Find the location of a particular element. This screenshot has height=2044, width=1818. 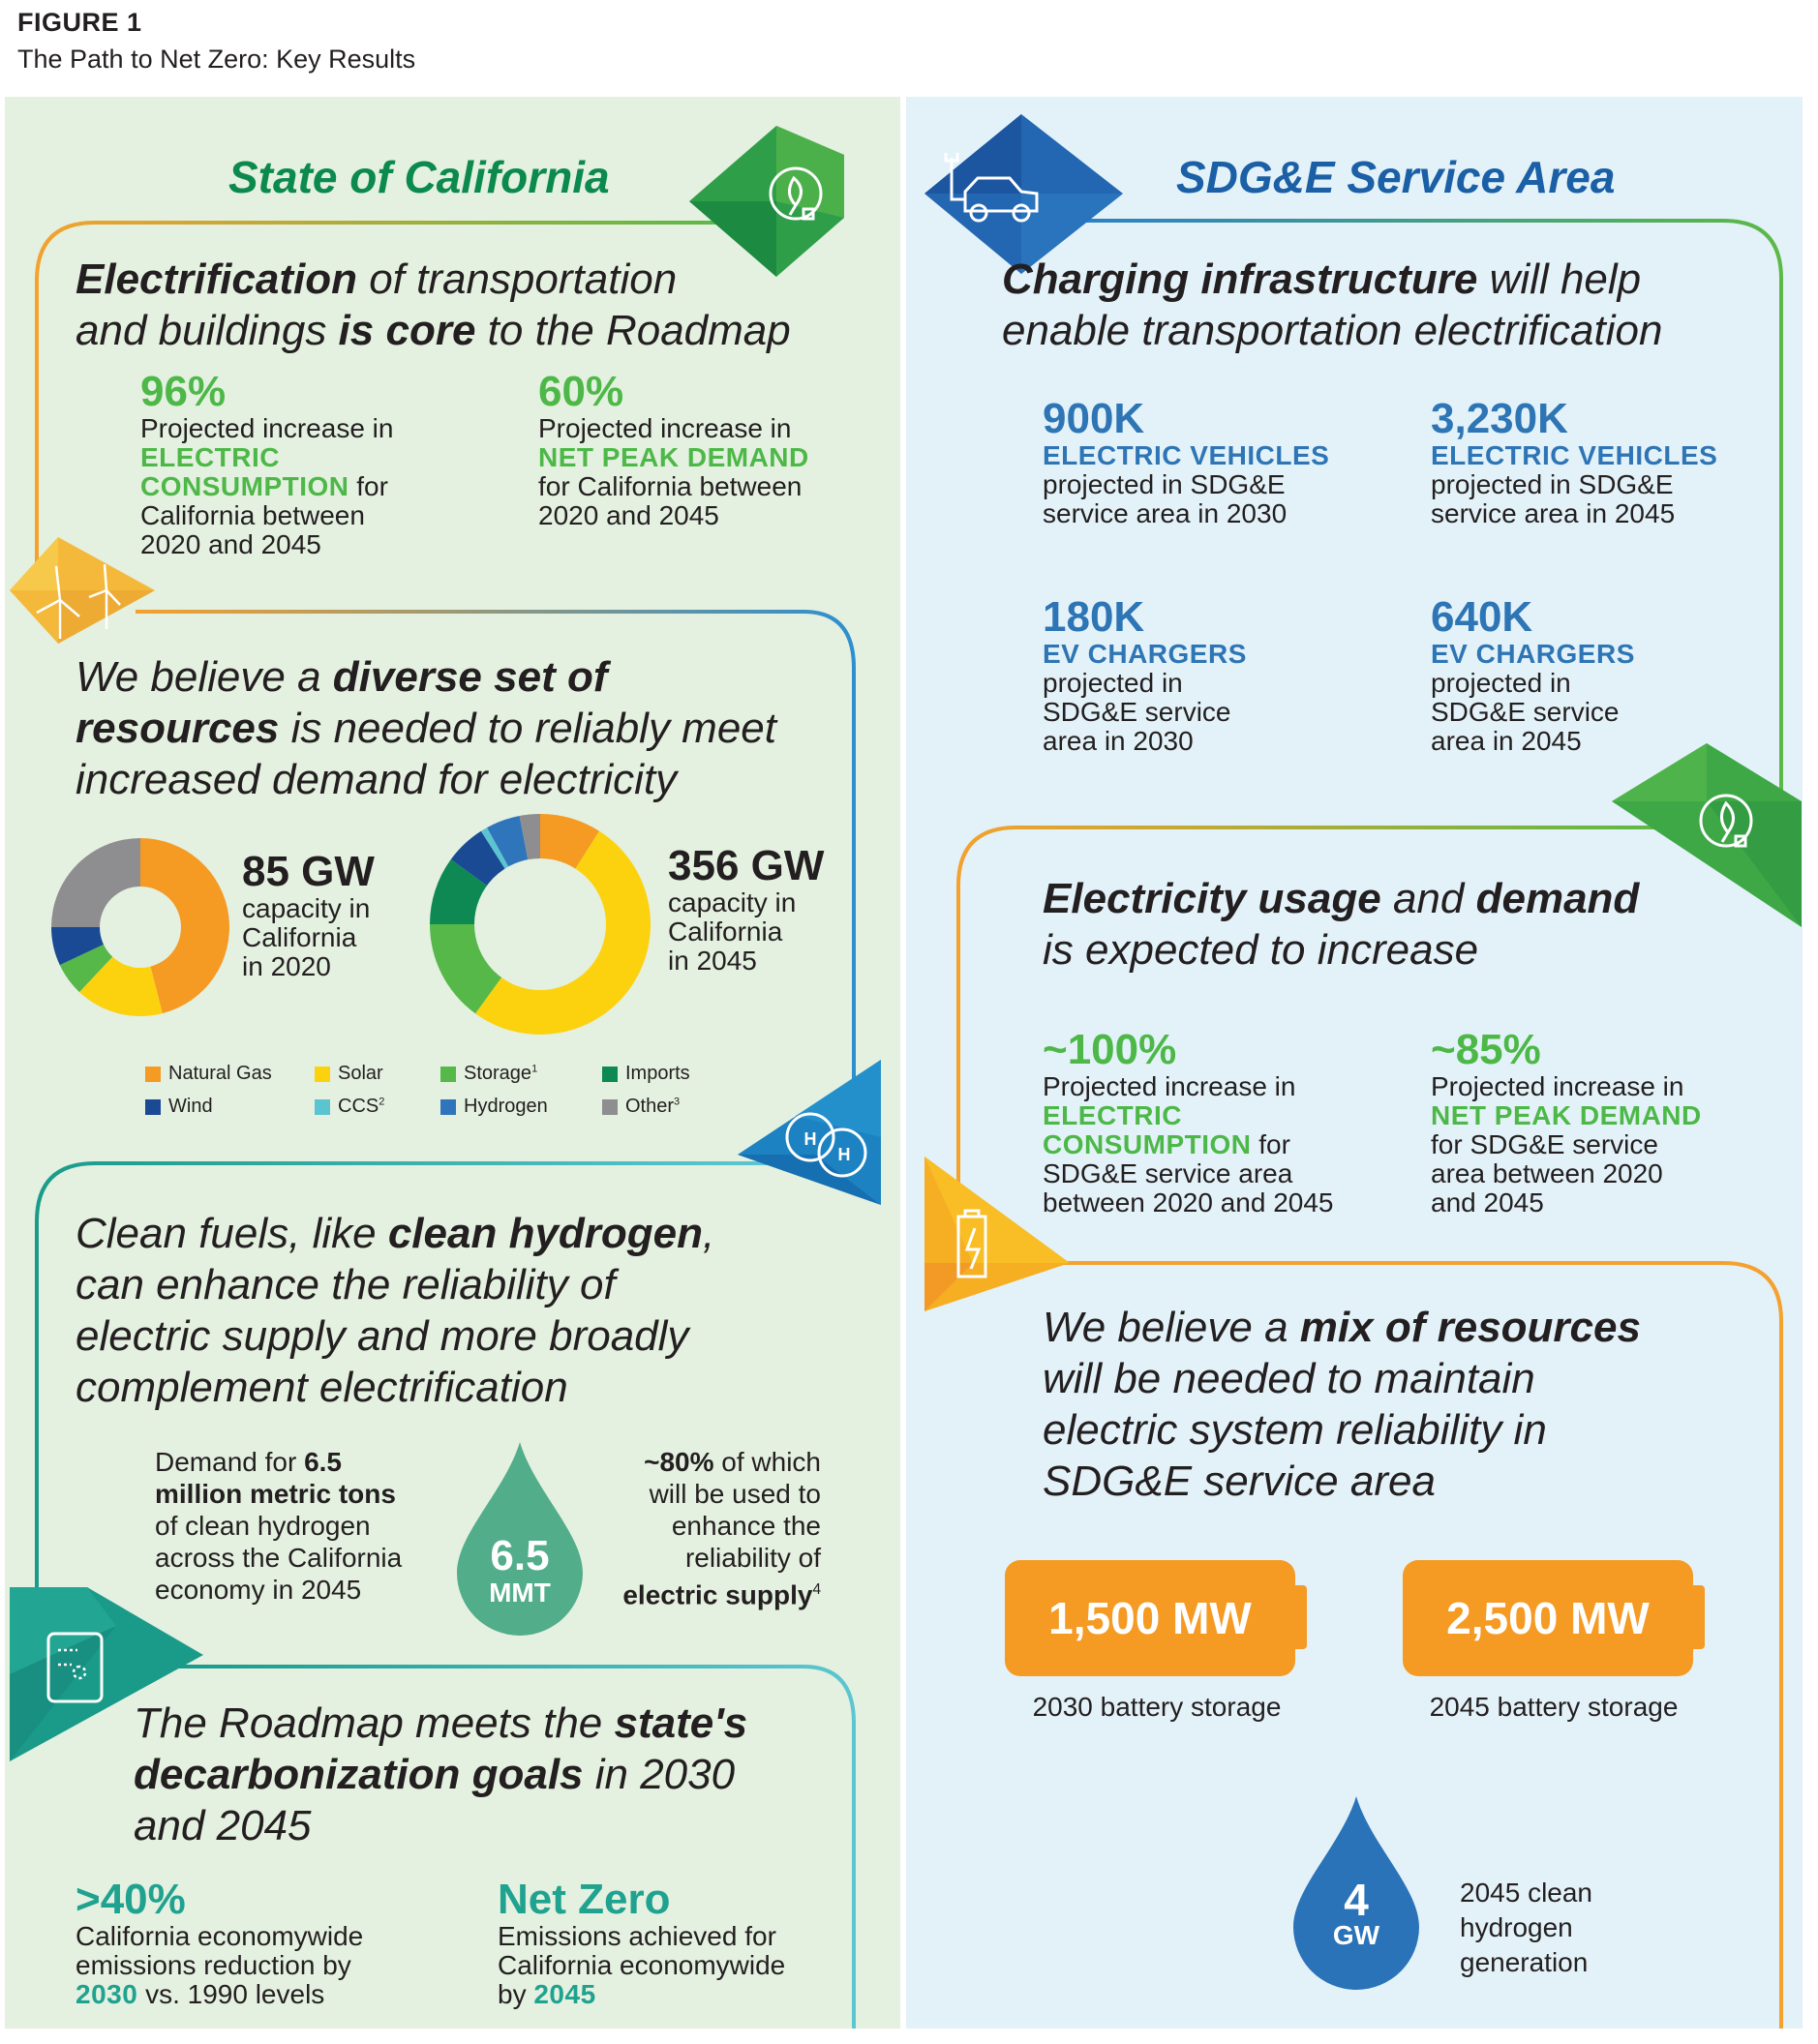

figure-subtitle: The Path to Net Zero: Key Results is located at coordinates (216, 59).